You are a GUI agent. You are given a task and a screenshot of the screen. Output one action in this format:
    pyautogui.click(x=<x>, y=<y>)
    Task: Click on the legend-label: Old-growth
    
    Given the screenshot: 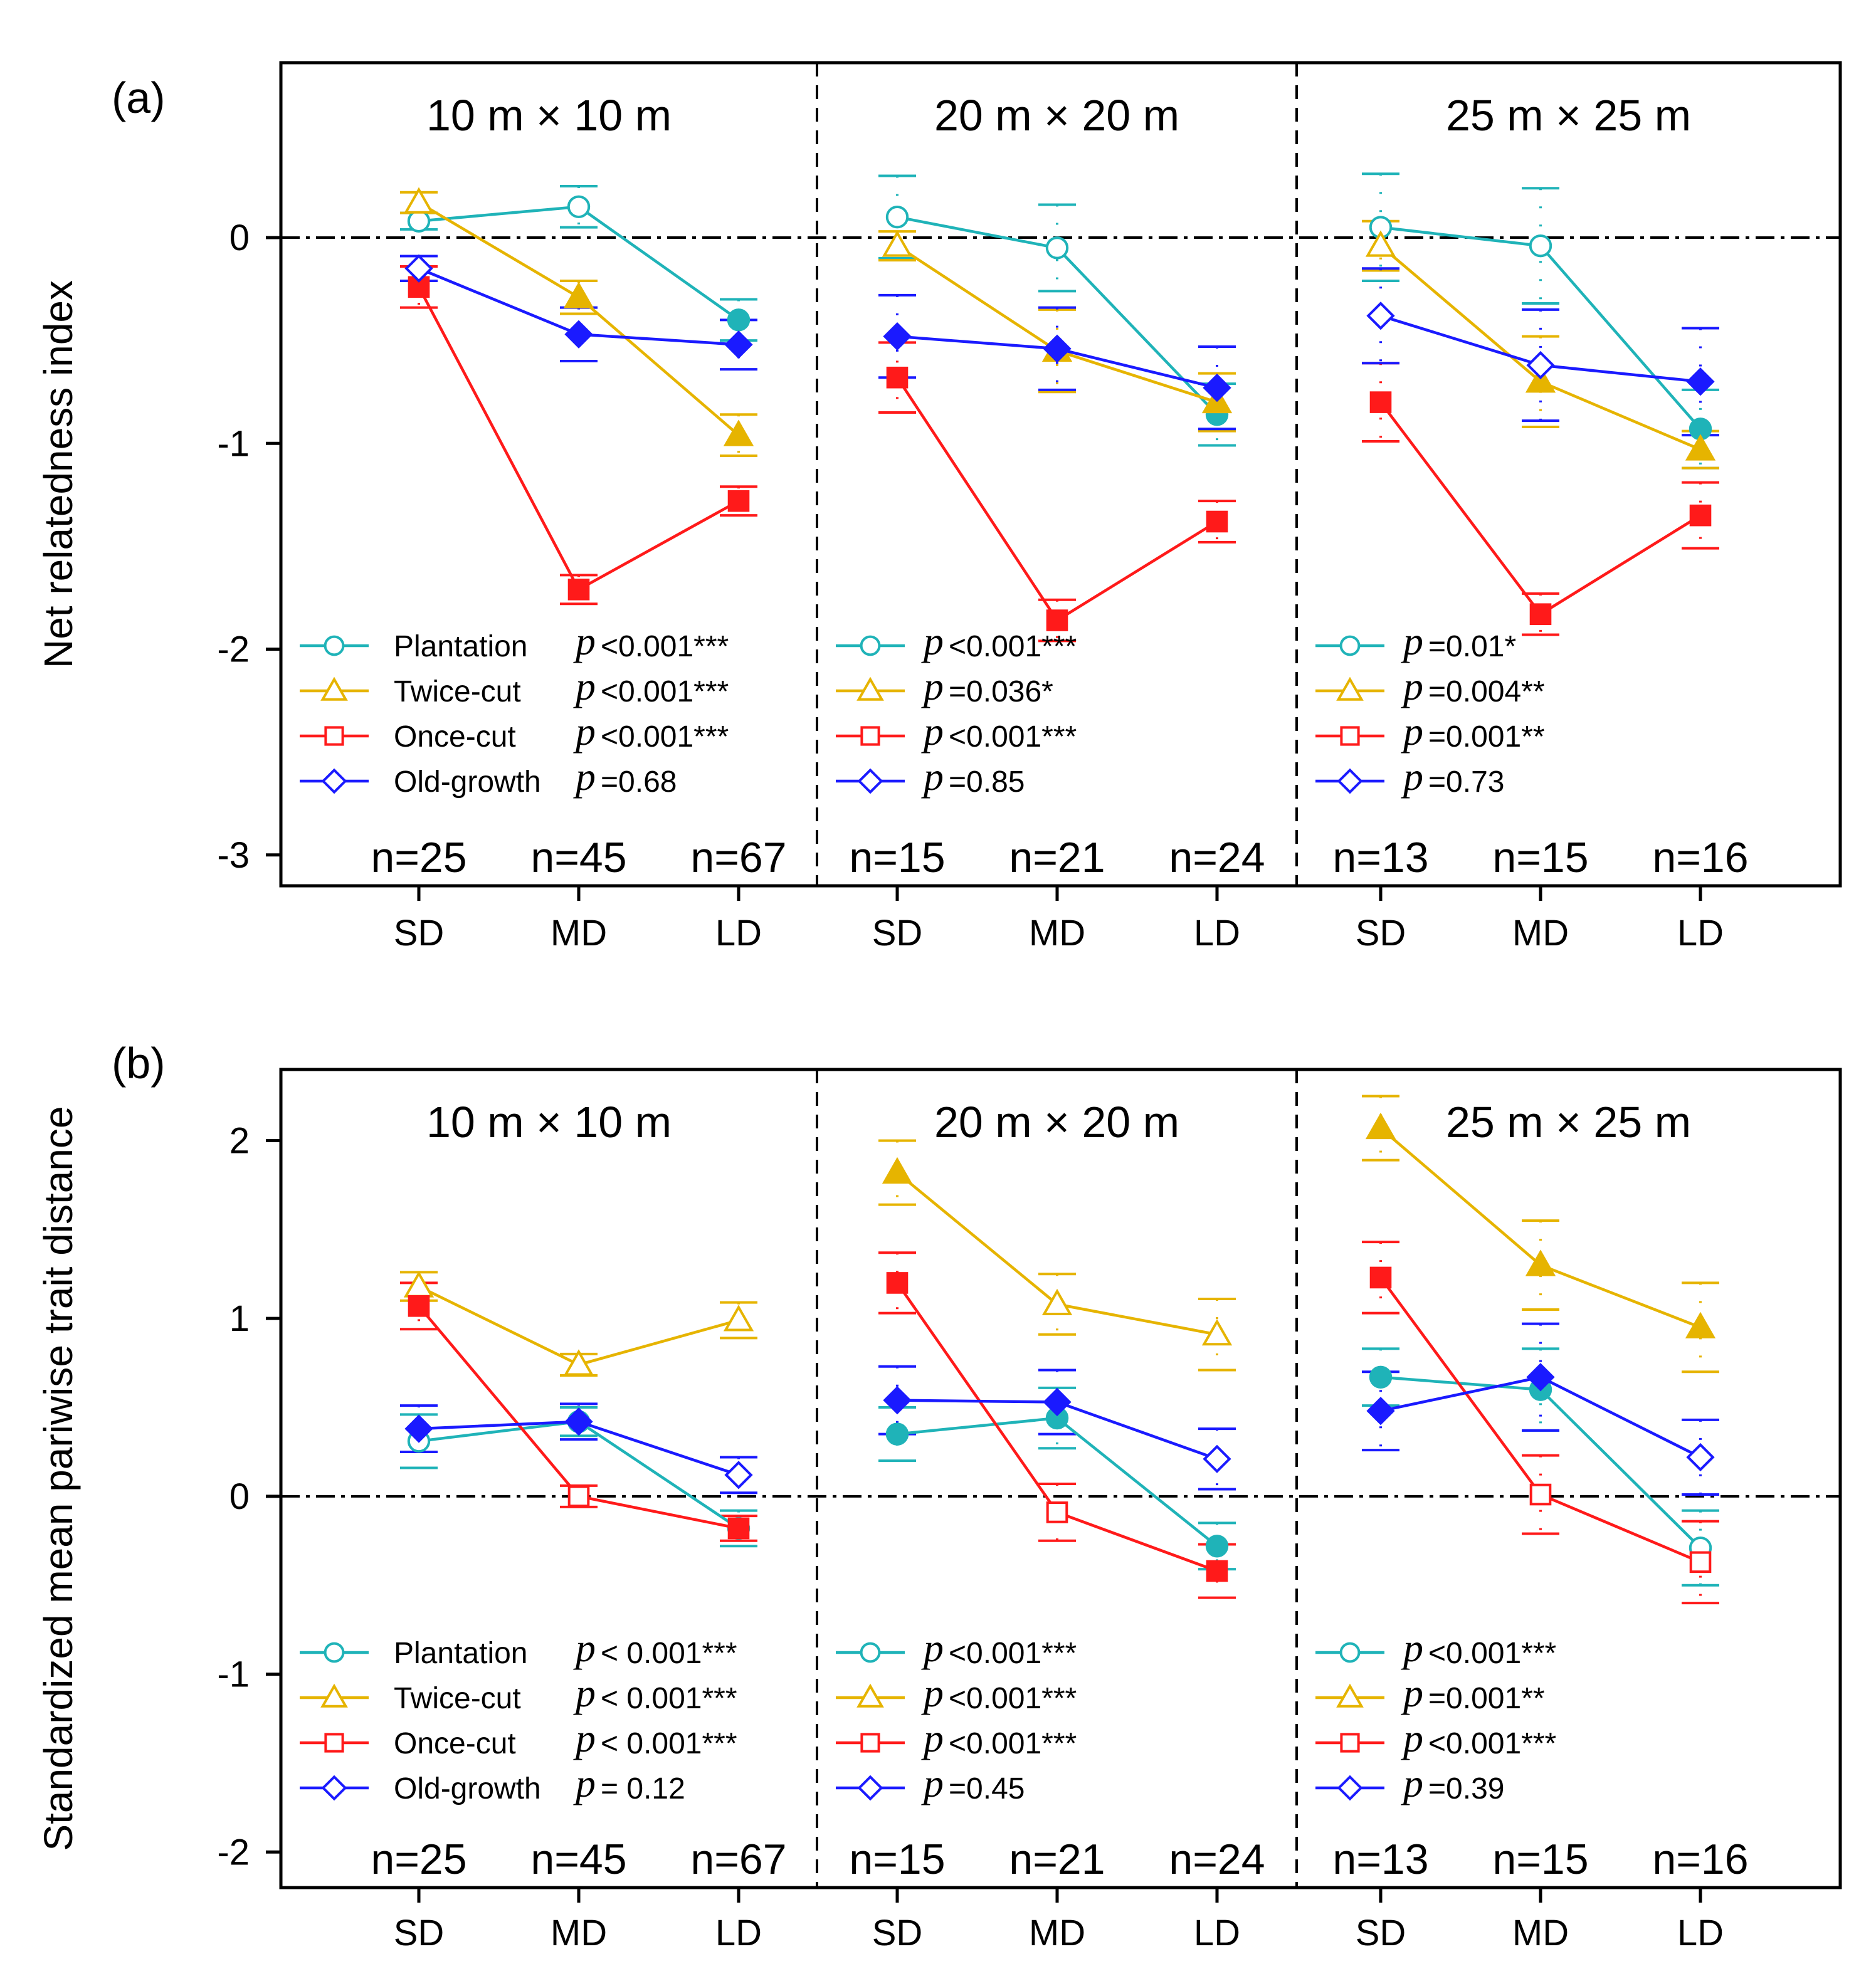 What is the action you would take?
    pyautogui.click(x=467, y=782)
    